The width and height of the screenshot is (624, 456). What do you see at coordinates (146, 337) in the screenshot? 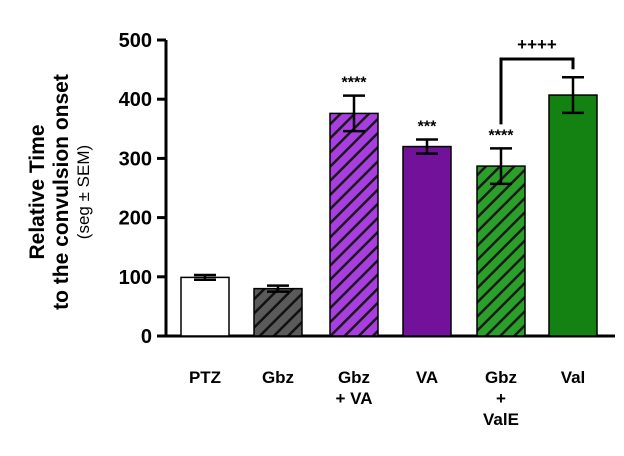
I see `y-tick-label-0: 0` at bounding box center [146, 337].